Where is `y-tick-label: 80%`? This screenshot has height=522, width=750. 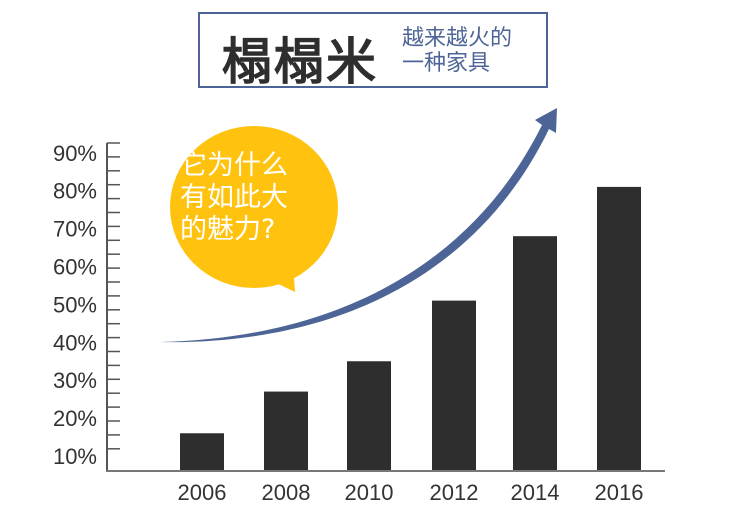 y-tick-label: 80% is located at coordinates (75, 191).